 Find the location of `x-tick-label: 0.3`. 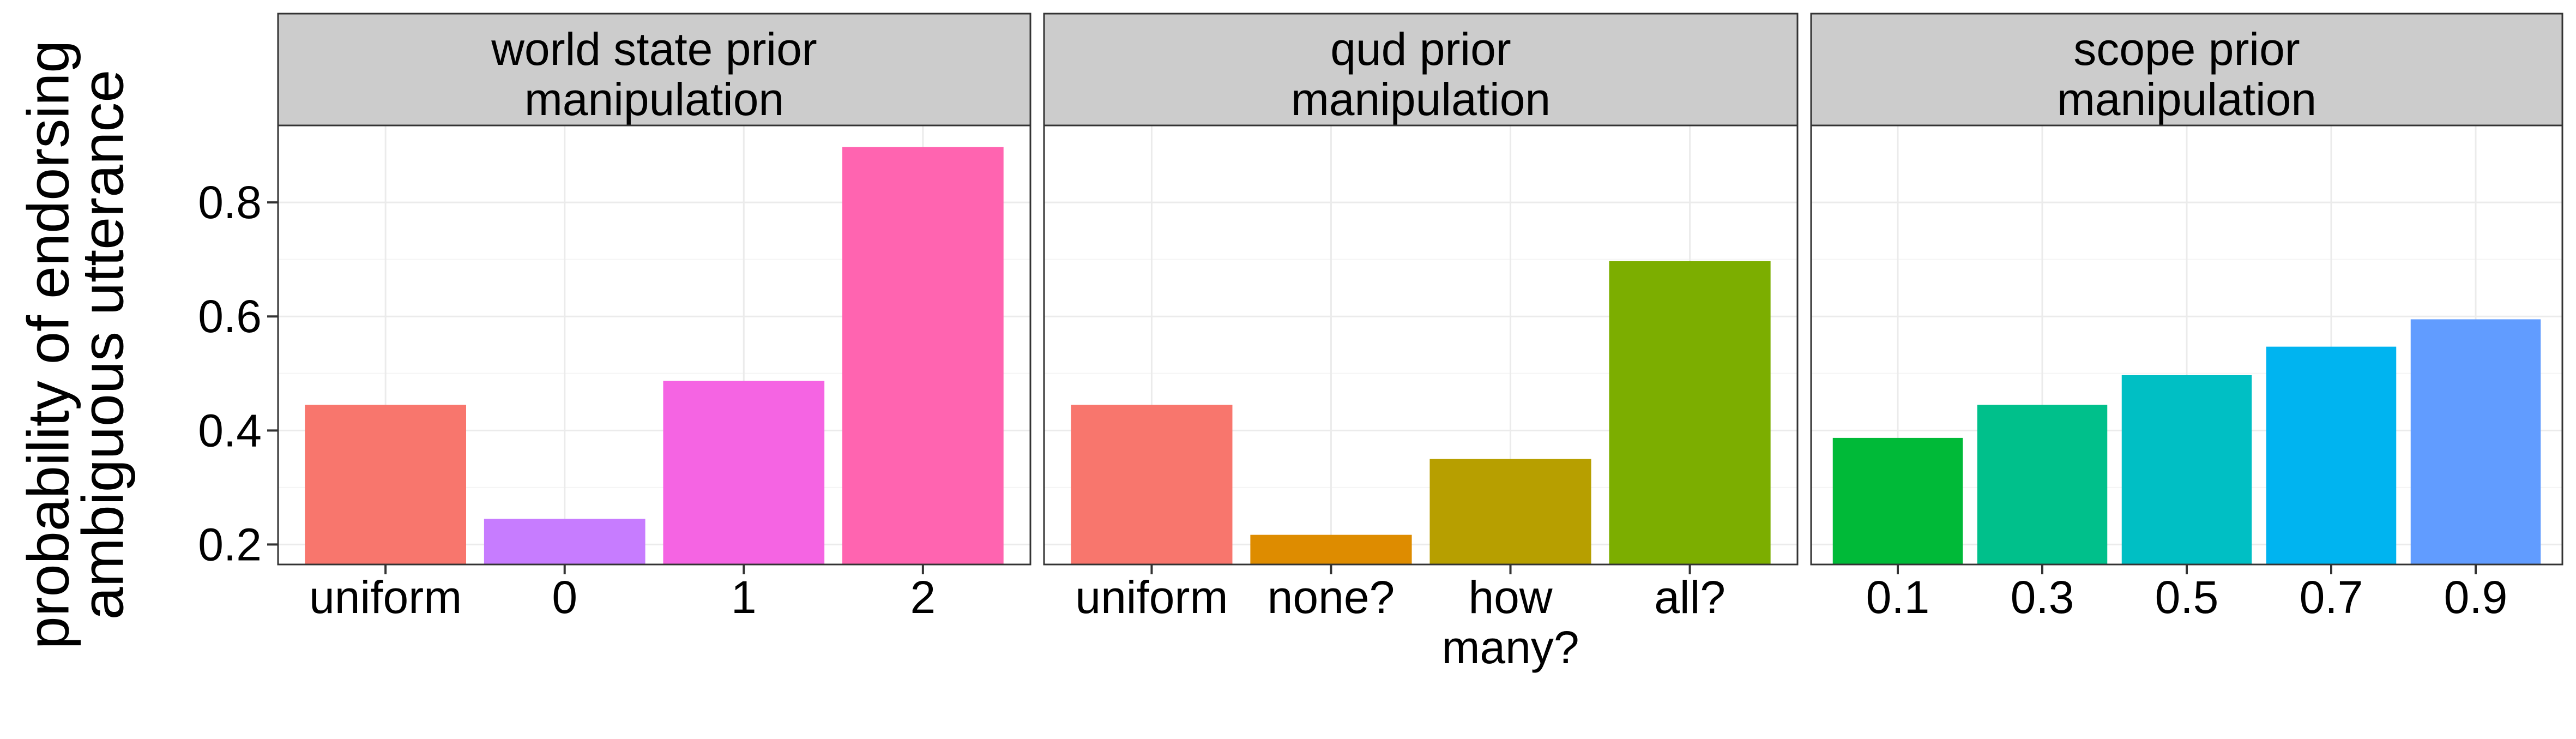

x-tick-label: 0.3 is located at coordinates (2043, 597).